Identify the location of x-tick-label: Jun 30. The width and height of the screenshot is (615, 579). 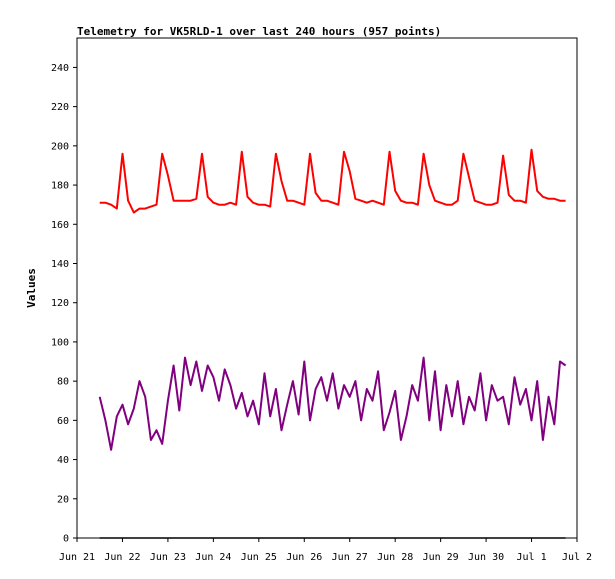
(486, 557).